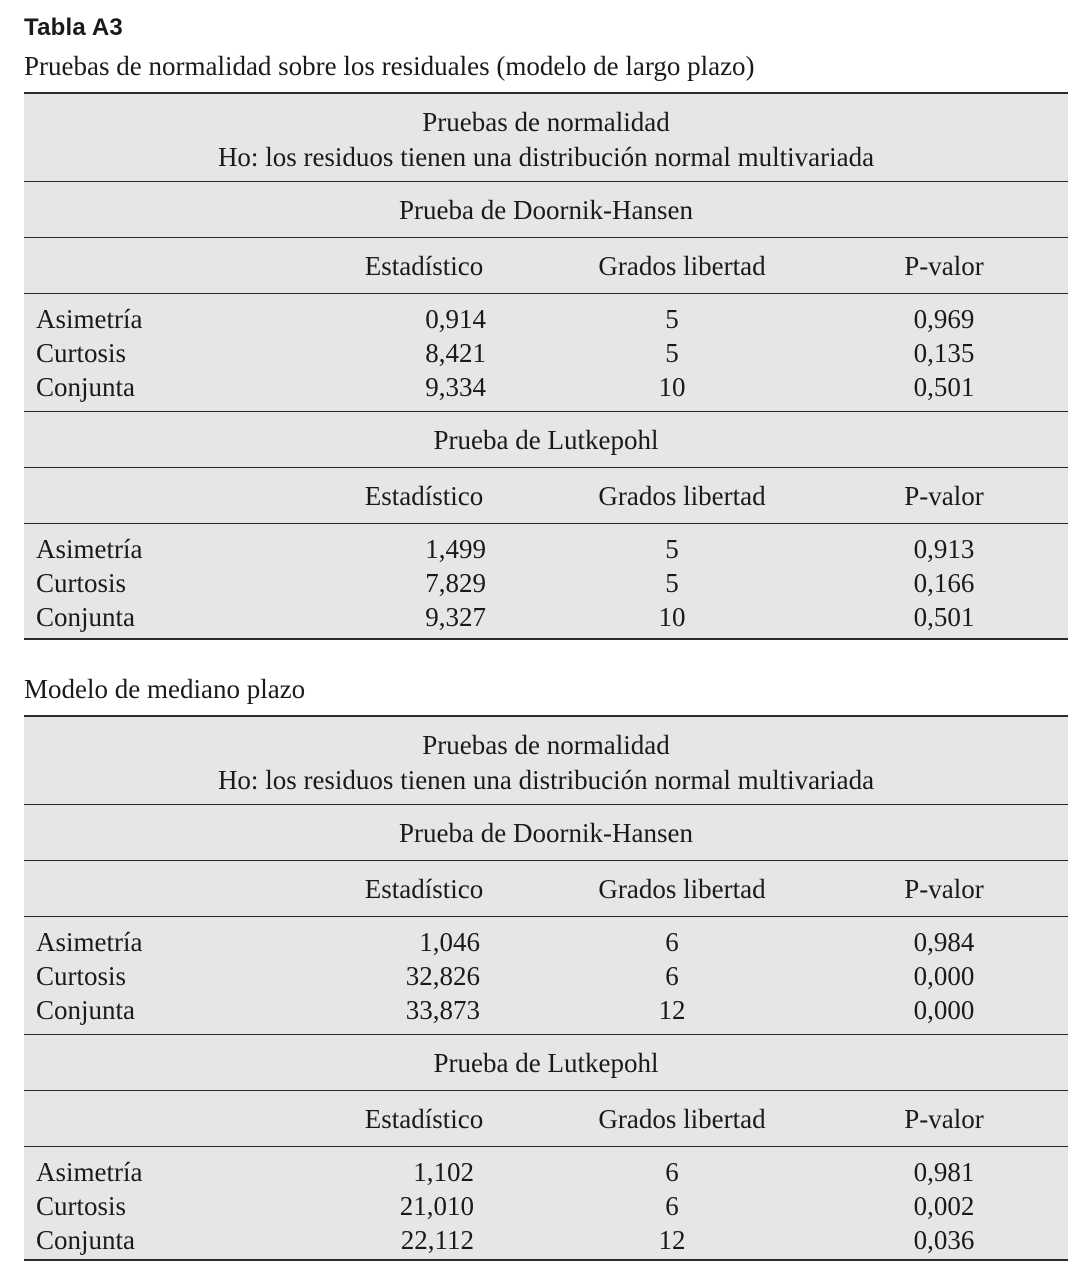 Image resolution: width=1091 pixels, height=1287 pixels. Describe the element at coordinates (546, 549) in the screenshot. I see `table-row: Asimetría 1,499 5 0,913` at that location.